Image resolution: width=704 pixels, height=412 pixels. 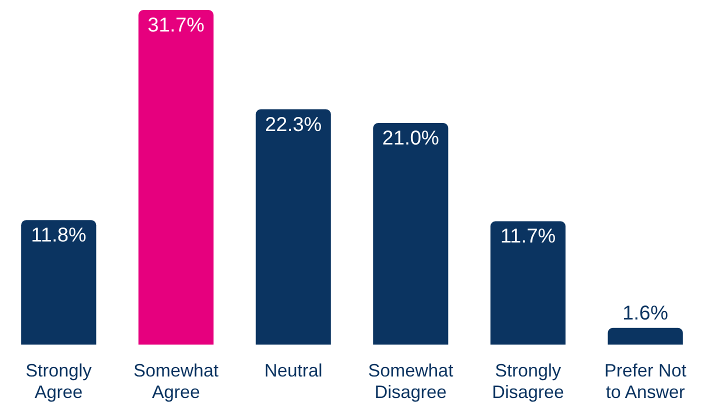 I want to click on data-label: 11.8%, so click(x=58, y=235).